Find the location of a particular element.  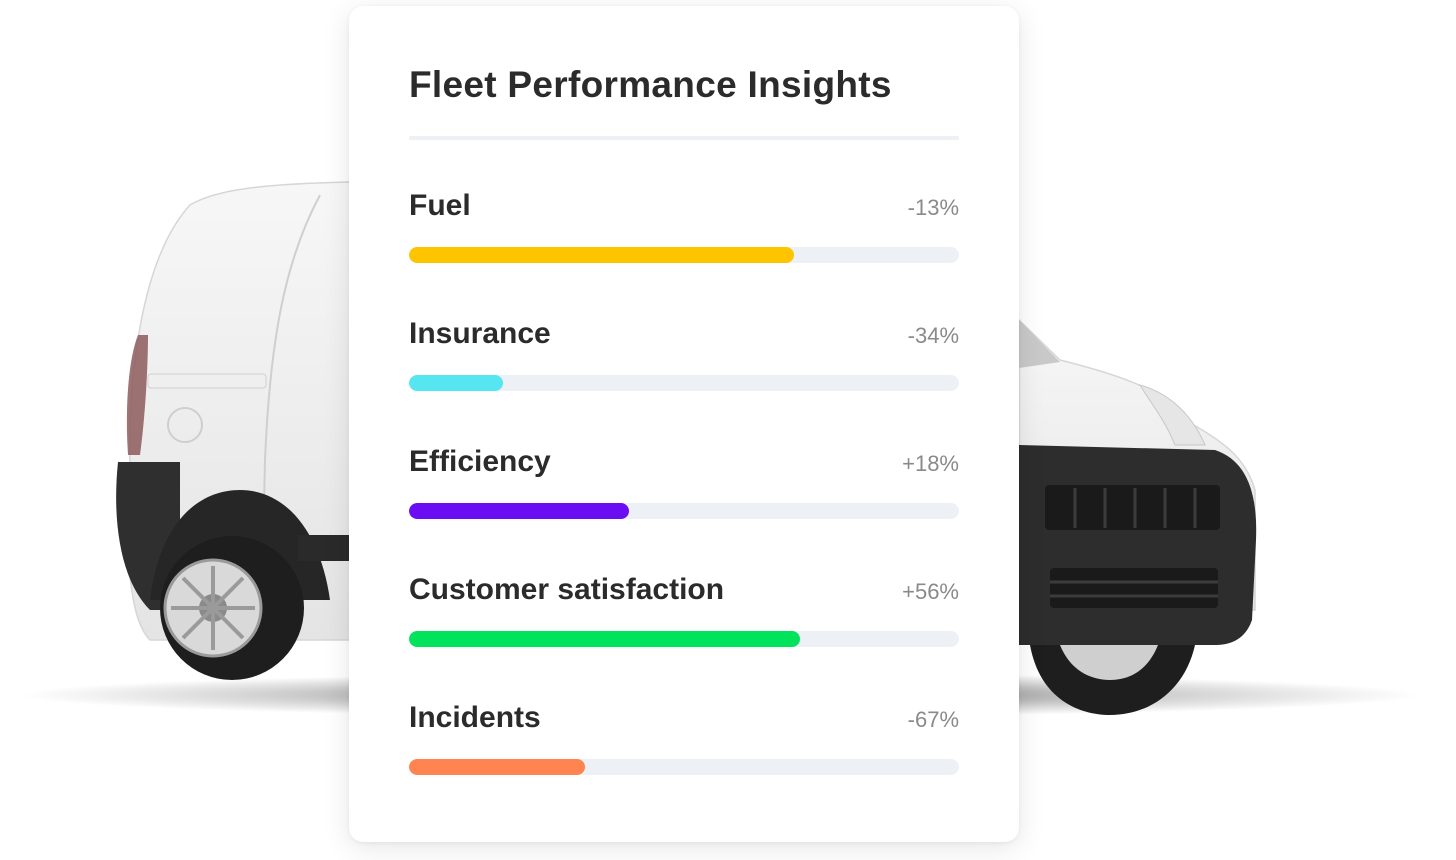

metric-change-insurance: -34% is located at coordinates (933, 335).